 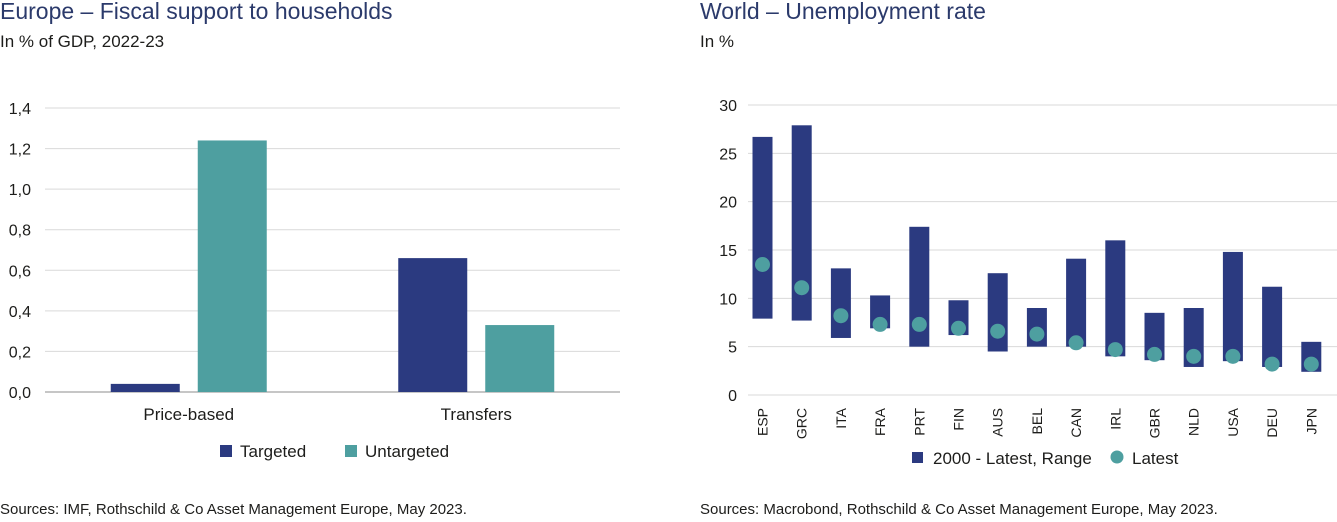 What do you see at coordinates (1076, 423) in the screenshot?
I see `x-tick-label: CAN` at bounding box center [1076, 423].